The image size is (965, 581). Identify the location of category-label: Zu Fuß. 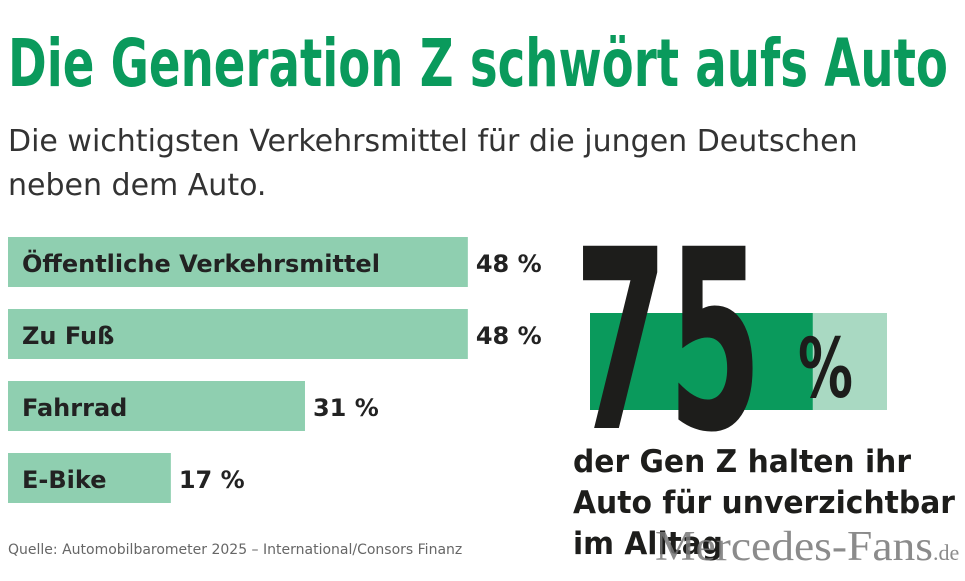
(68, 336).